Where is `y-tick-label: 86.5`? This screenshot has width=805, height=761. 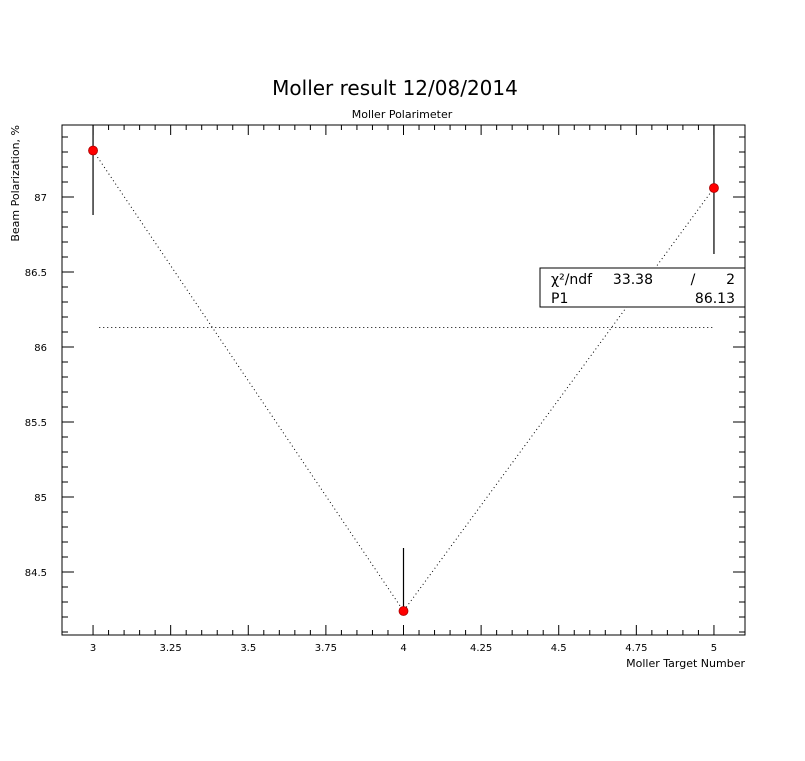
y-tick-label: 86.5 is located at coordinates (36, 273).